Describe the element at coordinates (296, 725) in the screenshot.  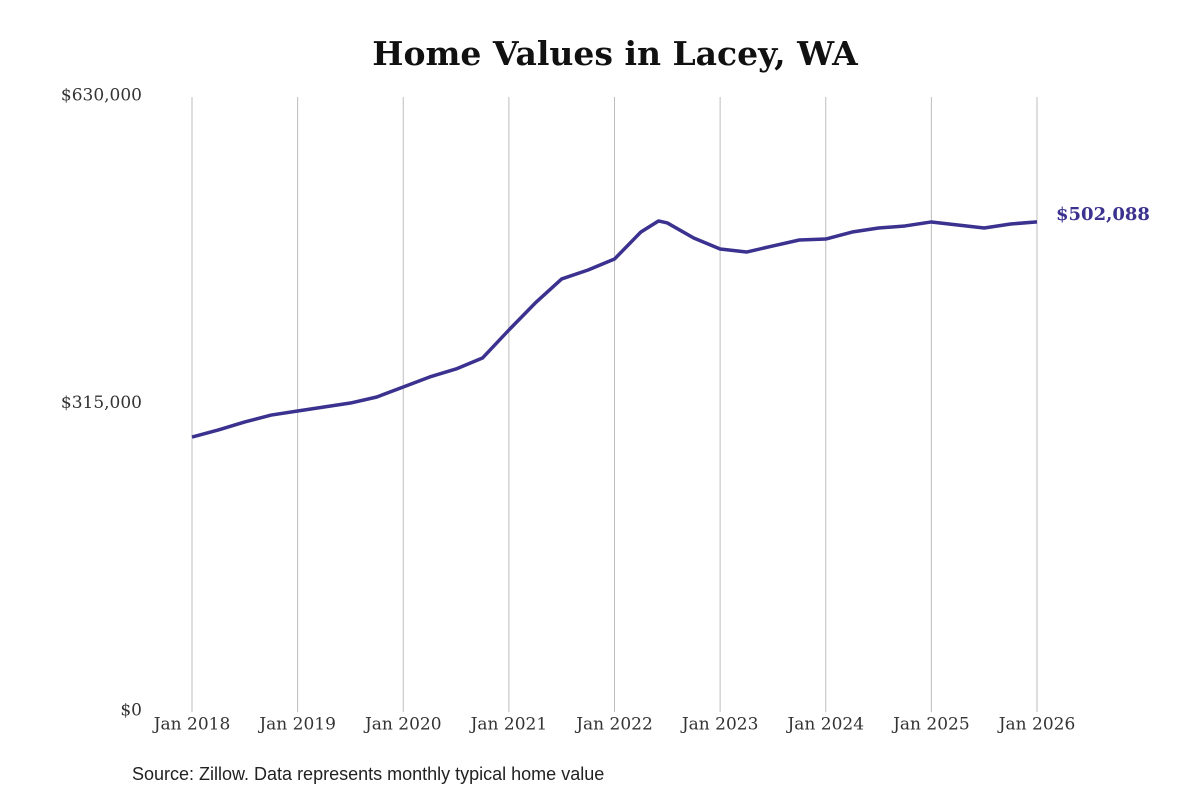
I see `x-tick-label: Jan 2019` at that location.